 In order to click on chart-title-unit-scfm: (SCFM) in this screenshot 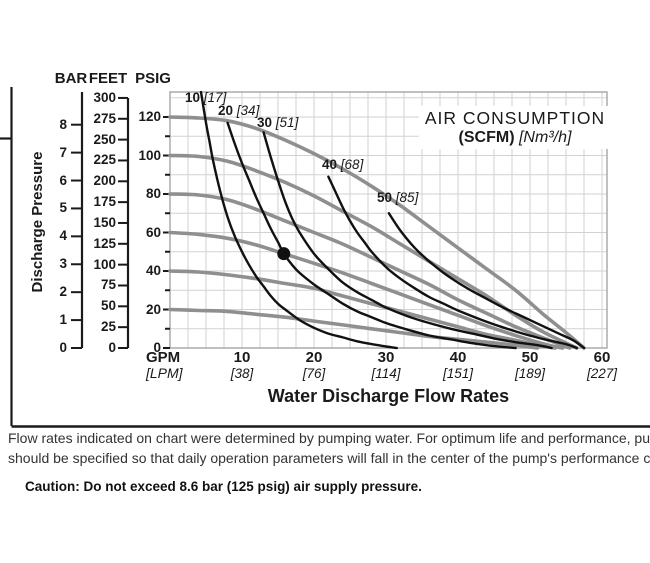, I will do `click(486, 137)`.